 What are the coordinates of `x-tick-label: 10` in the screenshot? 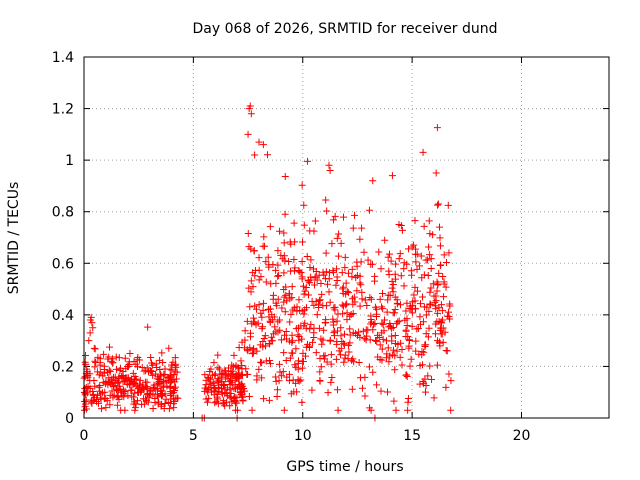 It's located at (303, 436).